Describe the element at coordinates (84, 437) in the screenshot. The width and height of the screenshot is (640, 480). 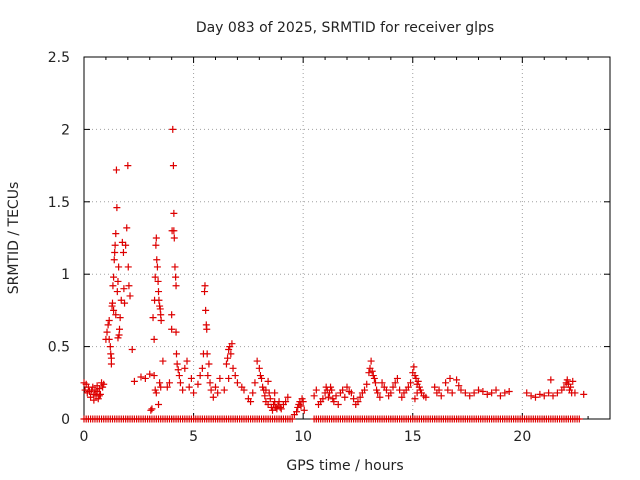
I see `x-tick-label: 0` at that location.